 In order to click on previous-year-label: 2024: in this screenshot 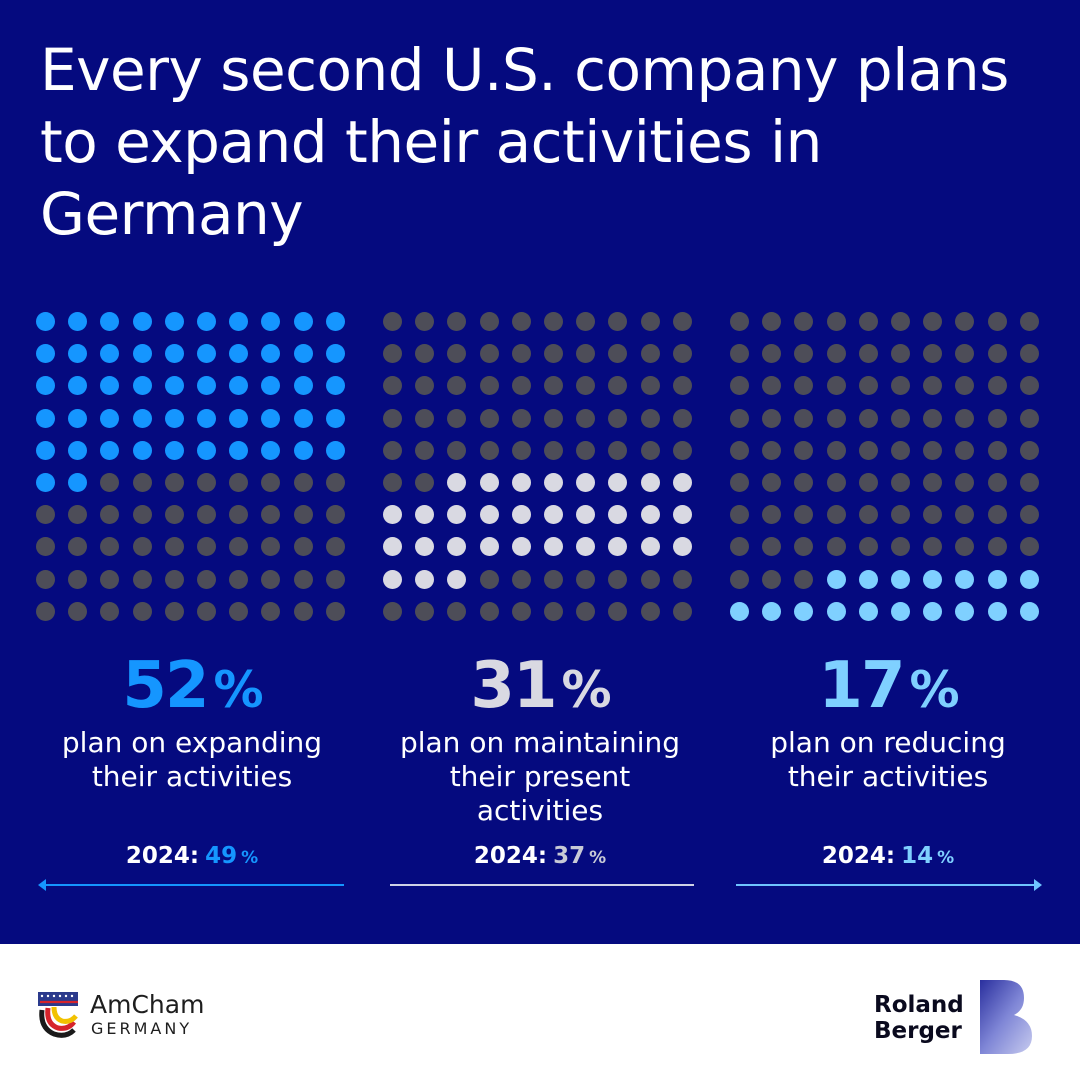, I will do `click(162, 856)`.